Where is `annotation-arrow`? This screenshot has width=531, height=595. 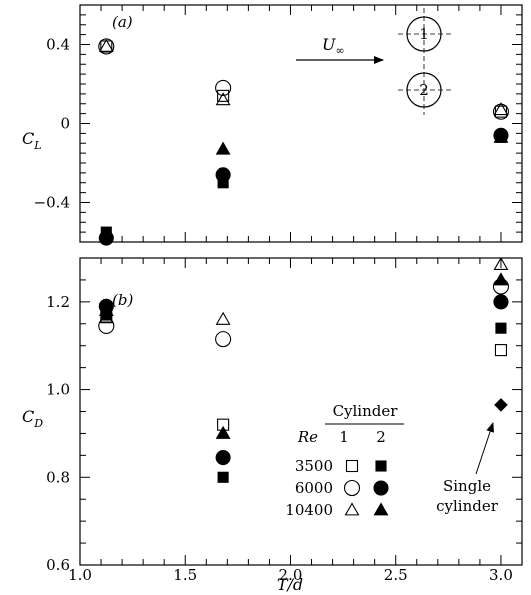 annotation-arrow is located at coordinates (484, 448).